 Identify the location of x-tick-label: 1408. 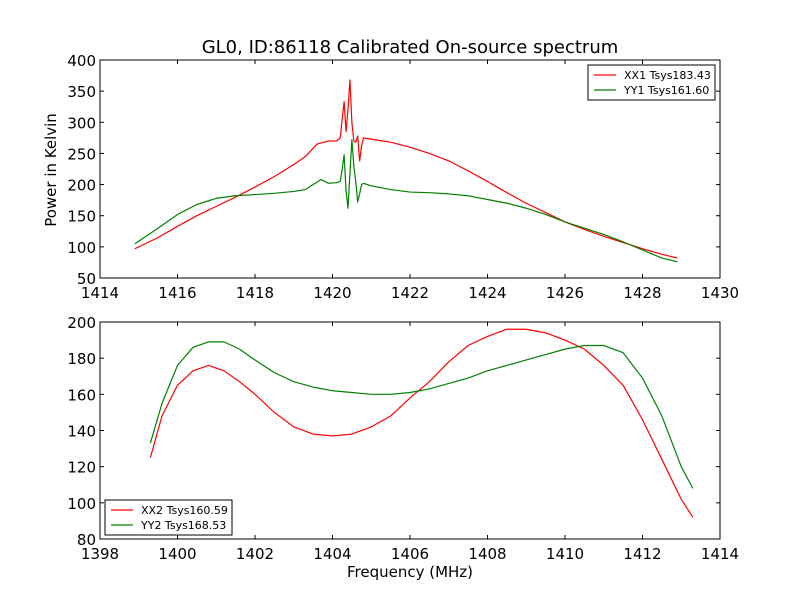
(487, 554).